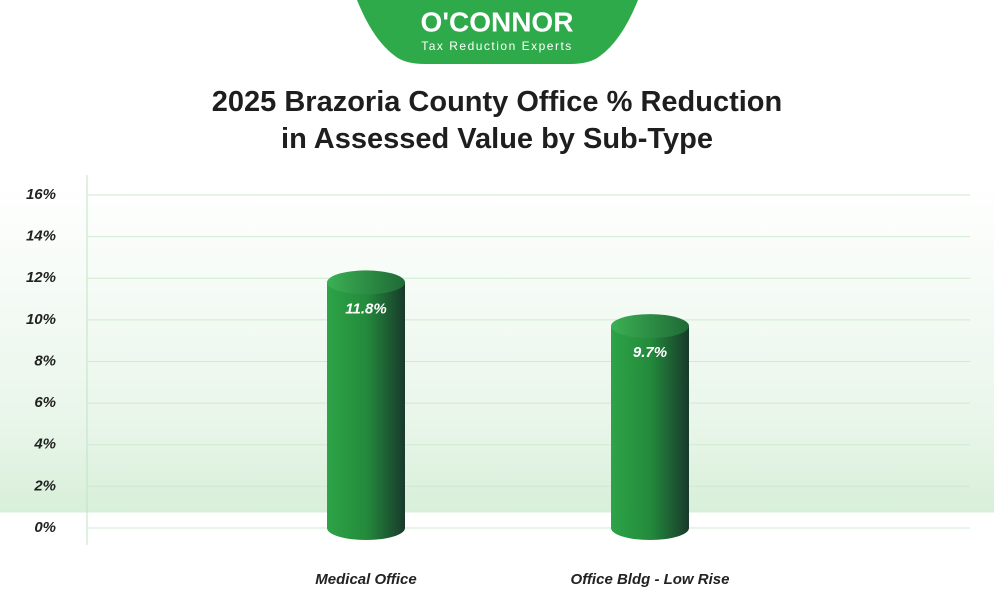 The height and width of the screenshot is (612, 994). I want to click on y-tick-label: 12%, so click(41, 277).